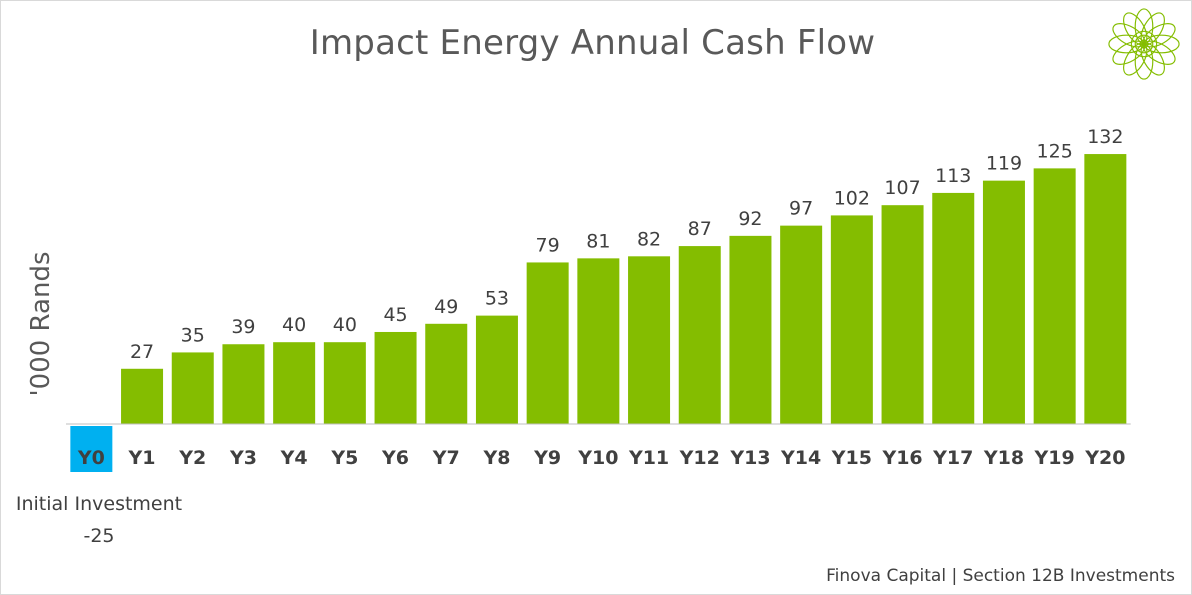 Image resolution: width=1192 pixels, height=595 pixels. Describe the element at coordinates (344, 383) in the screenshot. I see `bar-Y5` at that location.